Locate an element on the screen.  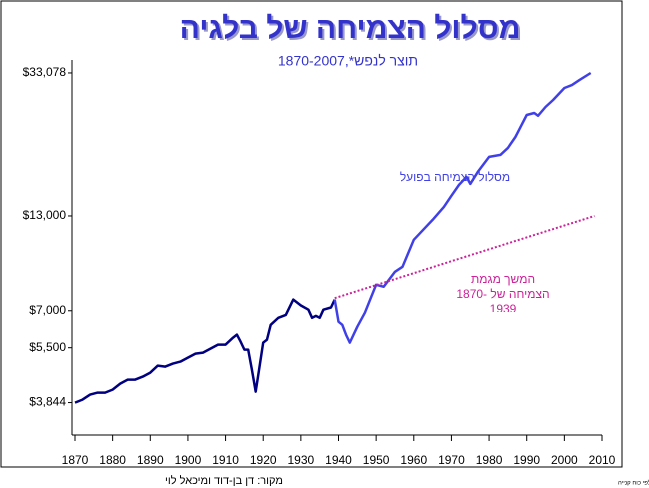
x-tick-label: 2010 is located at coordinates (602, 460).